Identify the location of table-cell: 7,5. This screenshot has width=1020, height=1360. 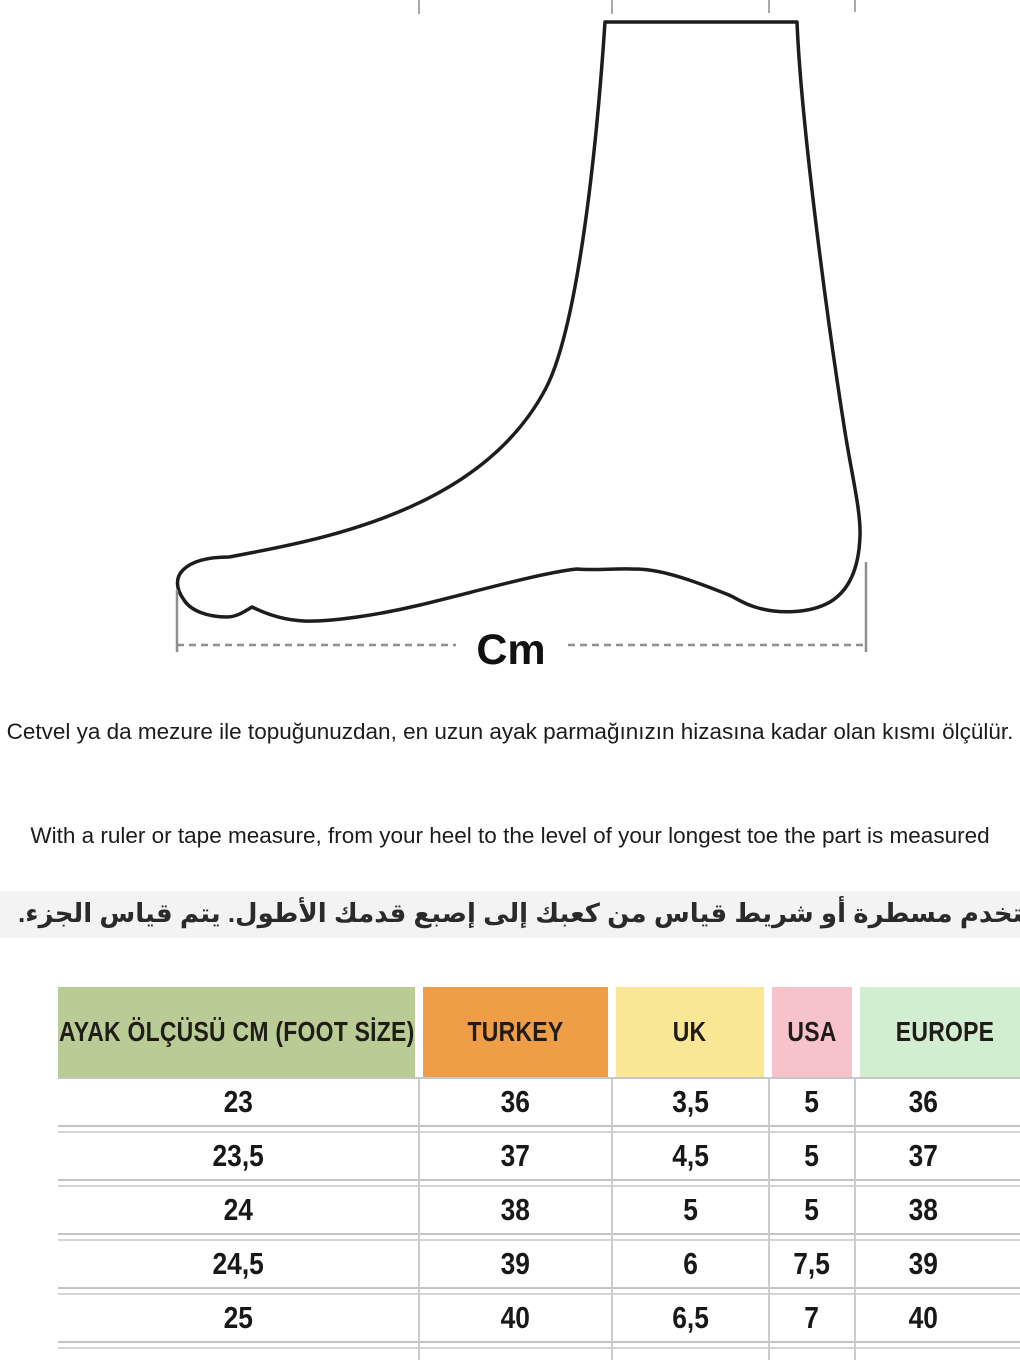
(812, 1264).